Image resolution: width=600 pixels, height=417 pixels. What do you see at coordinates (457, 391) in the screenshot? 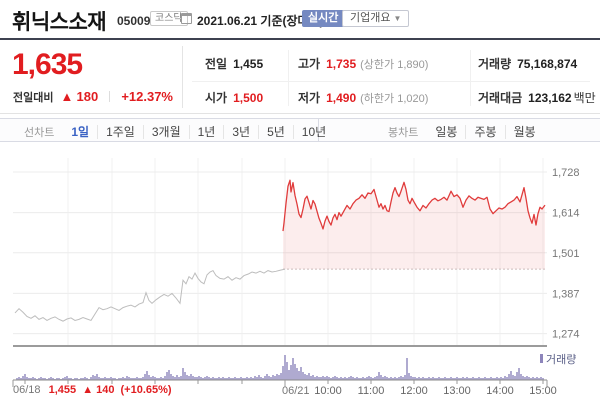
I see `hour-label: 13:00` at bounding box center [457, 391].